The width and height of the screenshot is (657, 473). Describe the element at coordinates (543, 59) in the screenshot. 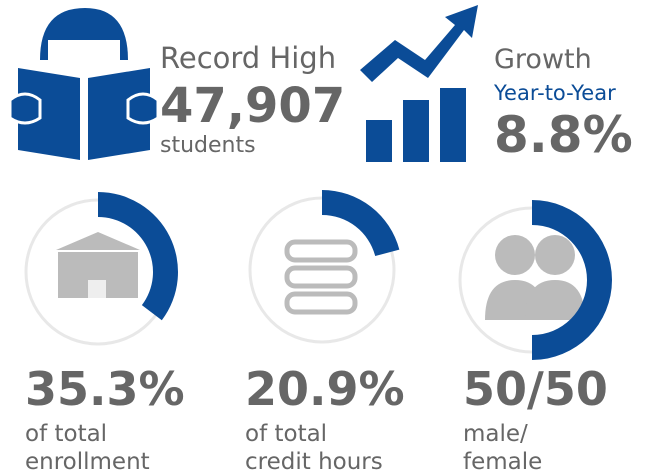

I see `heading: Growth` at that location.